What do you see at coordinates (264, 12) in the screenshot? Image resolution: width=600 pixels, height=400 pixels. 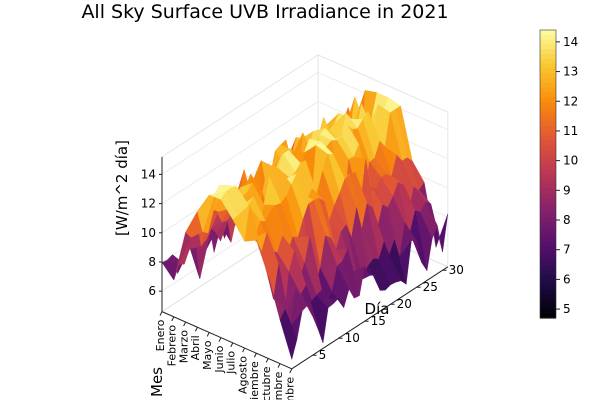 I see `chart-title: All Sky Surface UVB Irradiance in 2021` at bounding box center [264, 12].